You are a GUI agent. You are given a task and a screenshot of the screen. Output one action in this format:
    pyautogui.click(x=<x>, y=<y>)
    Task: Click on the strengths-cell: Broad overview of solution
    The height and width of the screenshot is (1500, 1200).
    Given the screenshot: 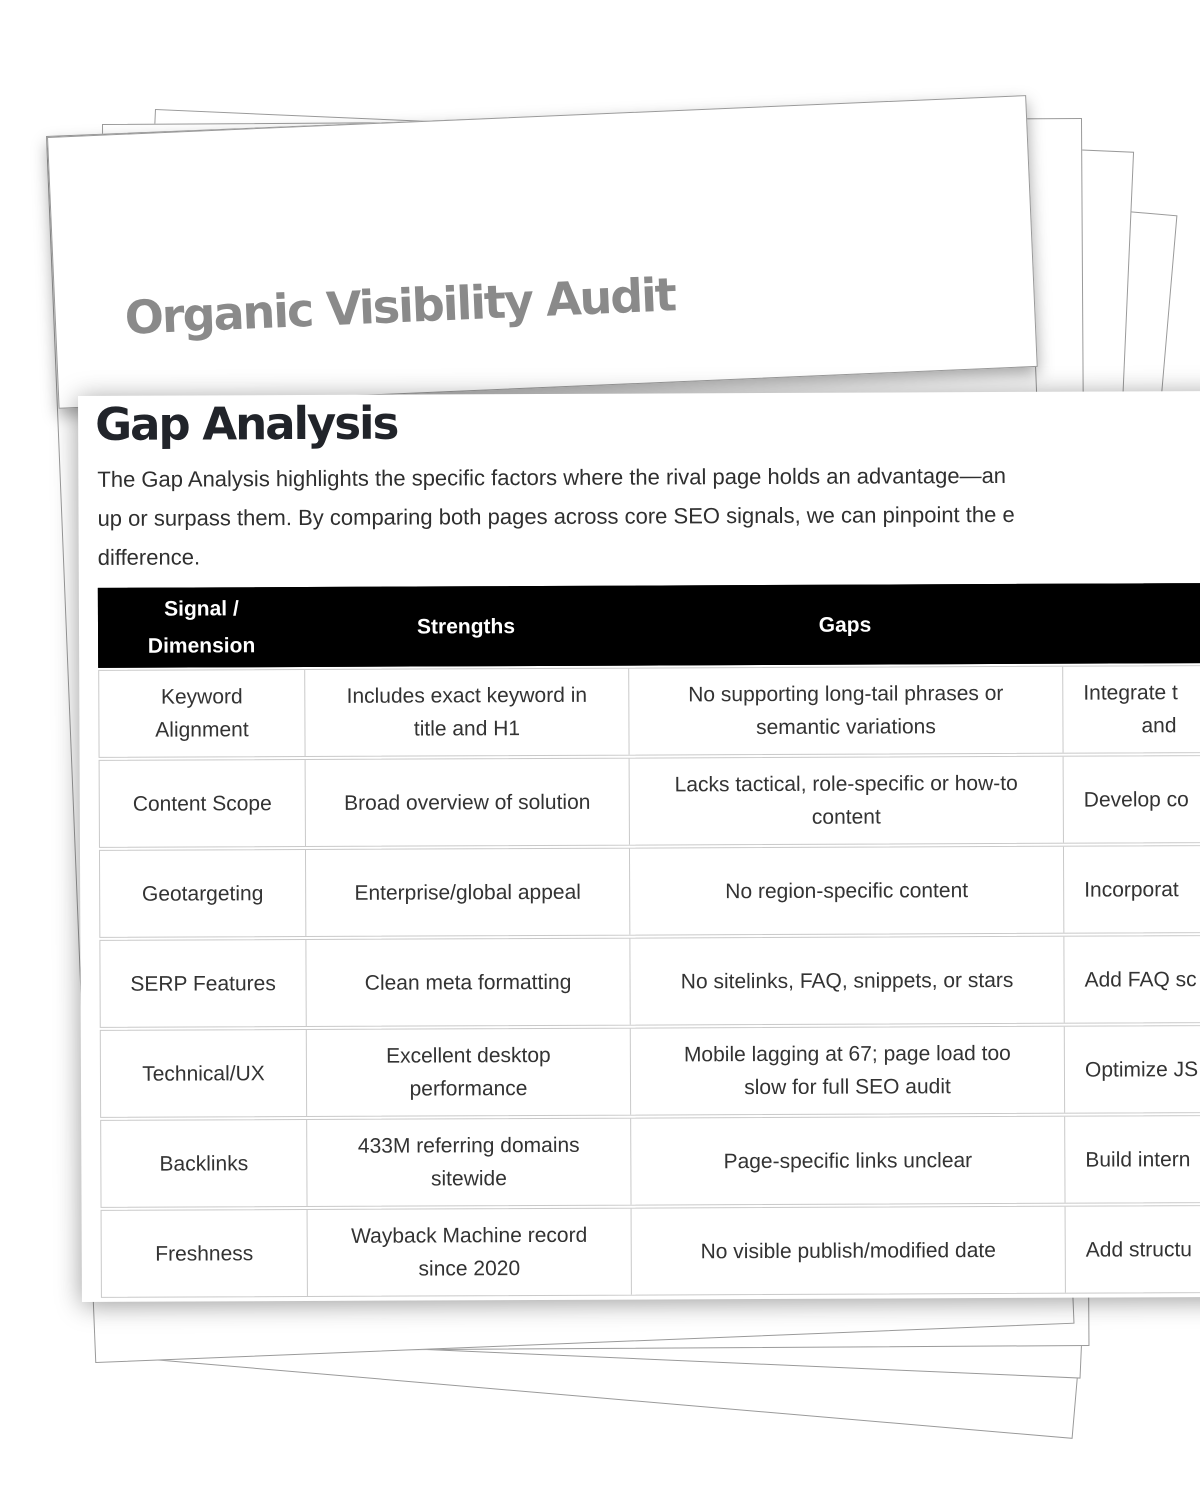 What is the action you would take?
    pyautogui.click(x=466, y=802)
    